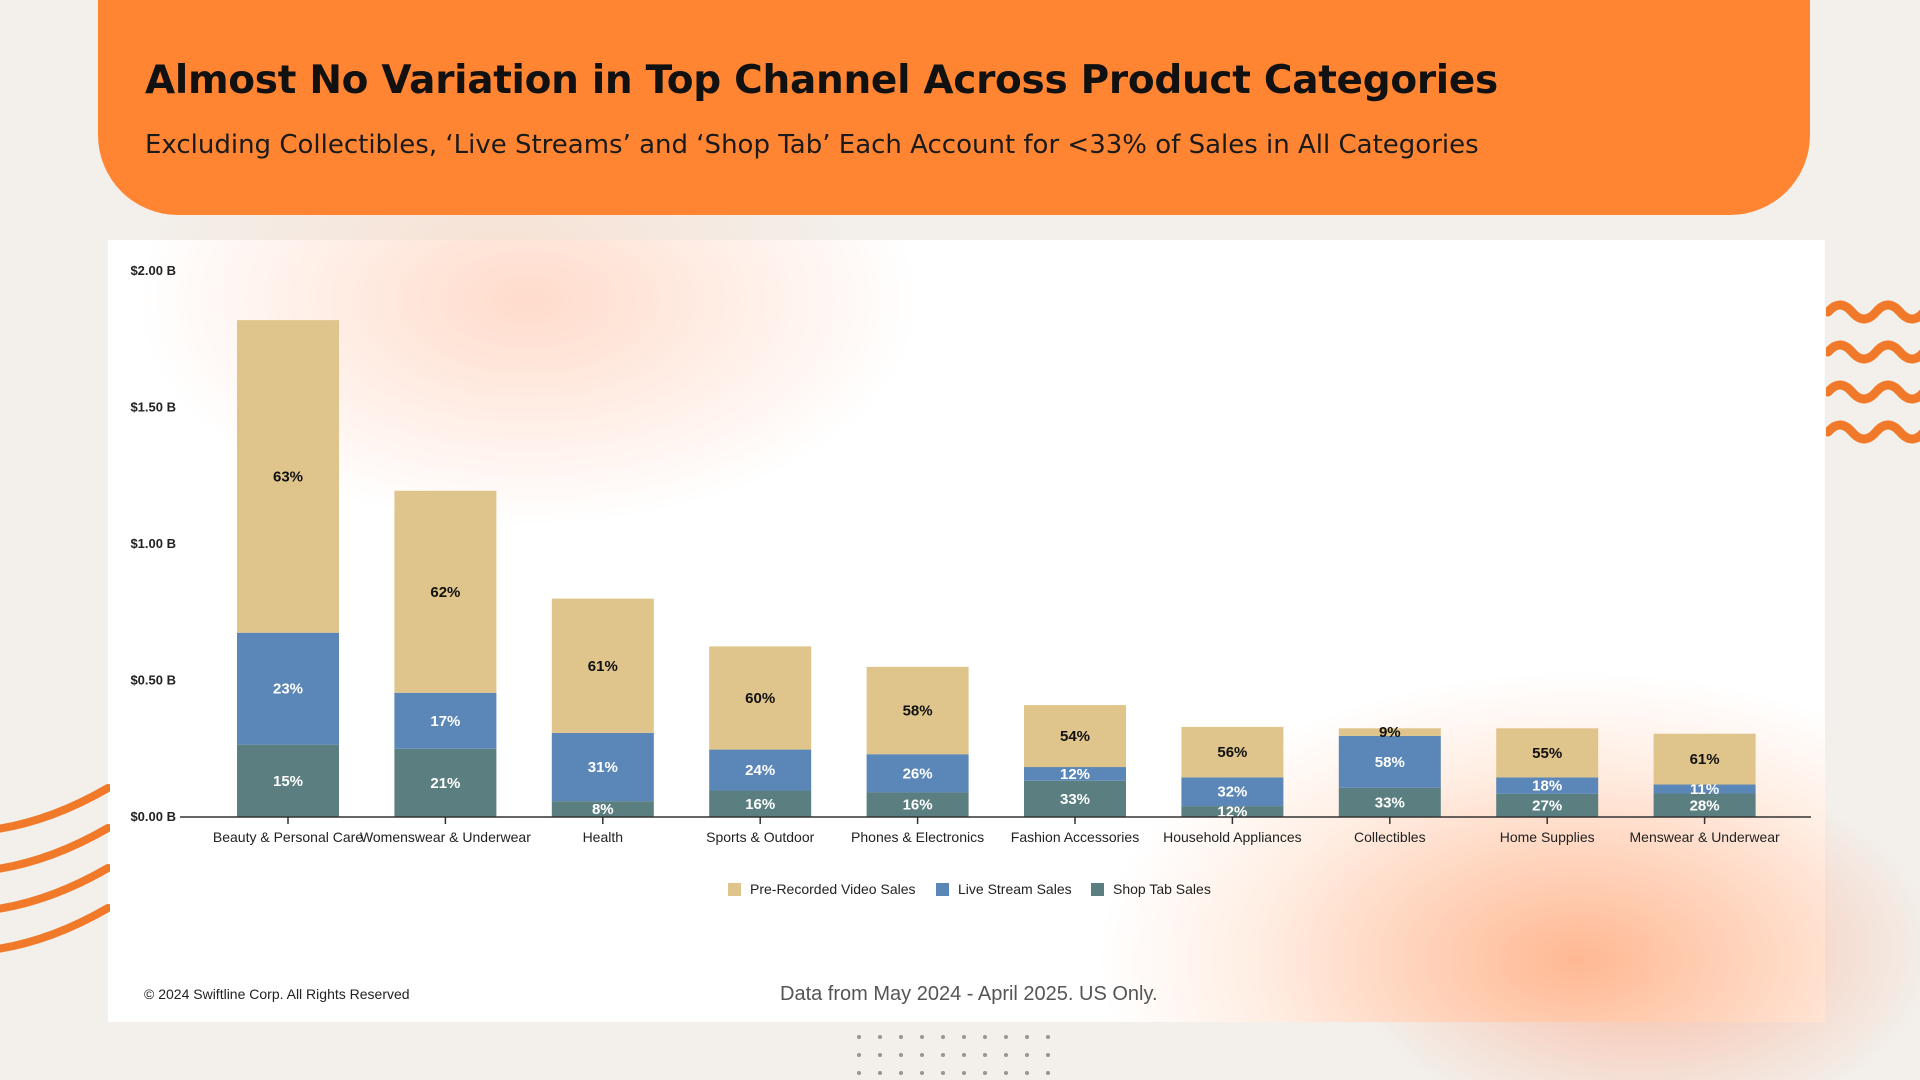  I want to click on y-tick-label: $0.00 B, so click(153, 816).